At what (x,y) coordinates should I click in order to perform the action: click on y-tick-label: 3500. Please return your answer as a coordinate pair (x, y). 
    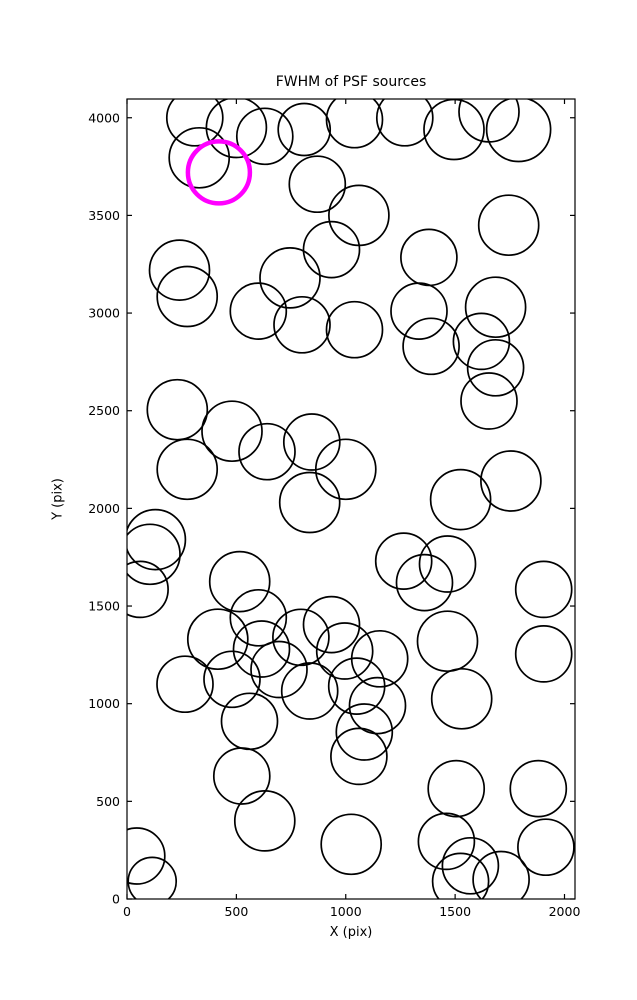
    Looking at the image, I should click on (104, 215).